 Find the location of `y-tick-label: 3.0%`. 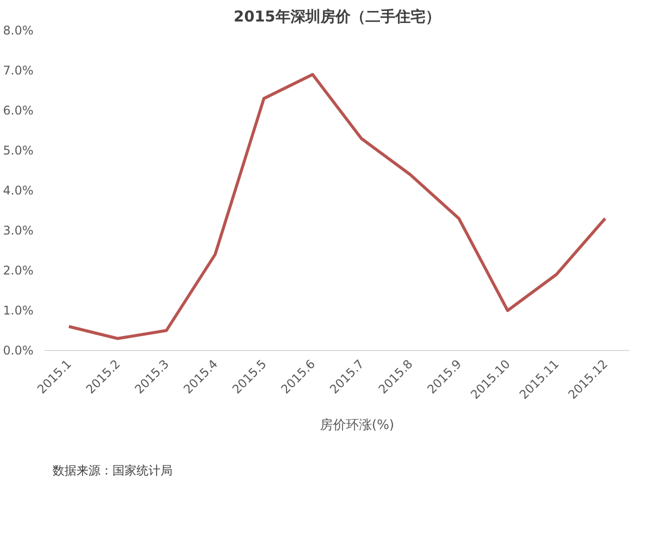

y-tick-label: 3.0% is located at coordinates (18, 231).